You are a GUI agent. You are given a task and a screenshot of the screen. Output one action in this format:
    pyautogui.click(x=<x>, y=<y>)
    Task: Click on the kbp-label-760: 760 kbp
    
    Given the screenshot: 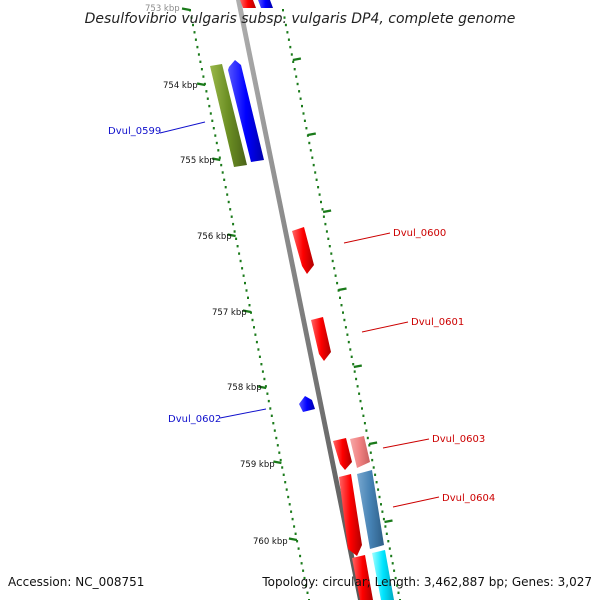 What is the action you would take?
    pyautogui.click(x=270, y=542)
    